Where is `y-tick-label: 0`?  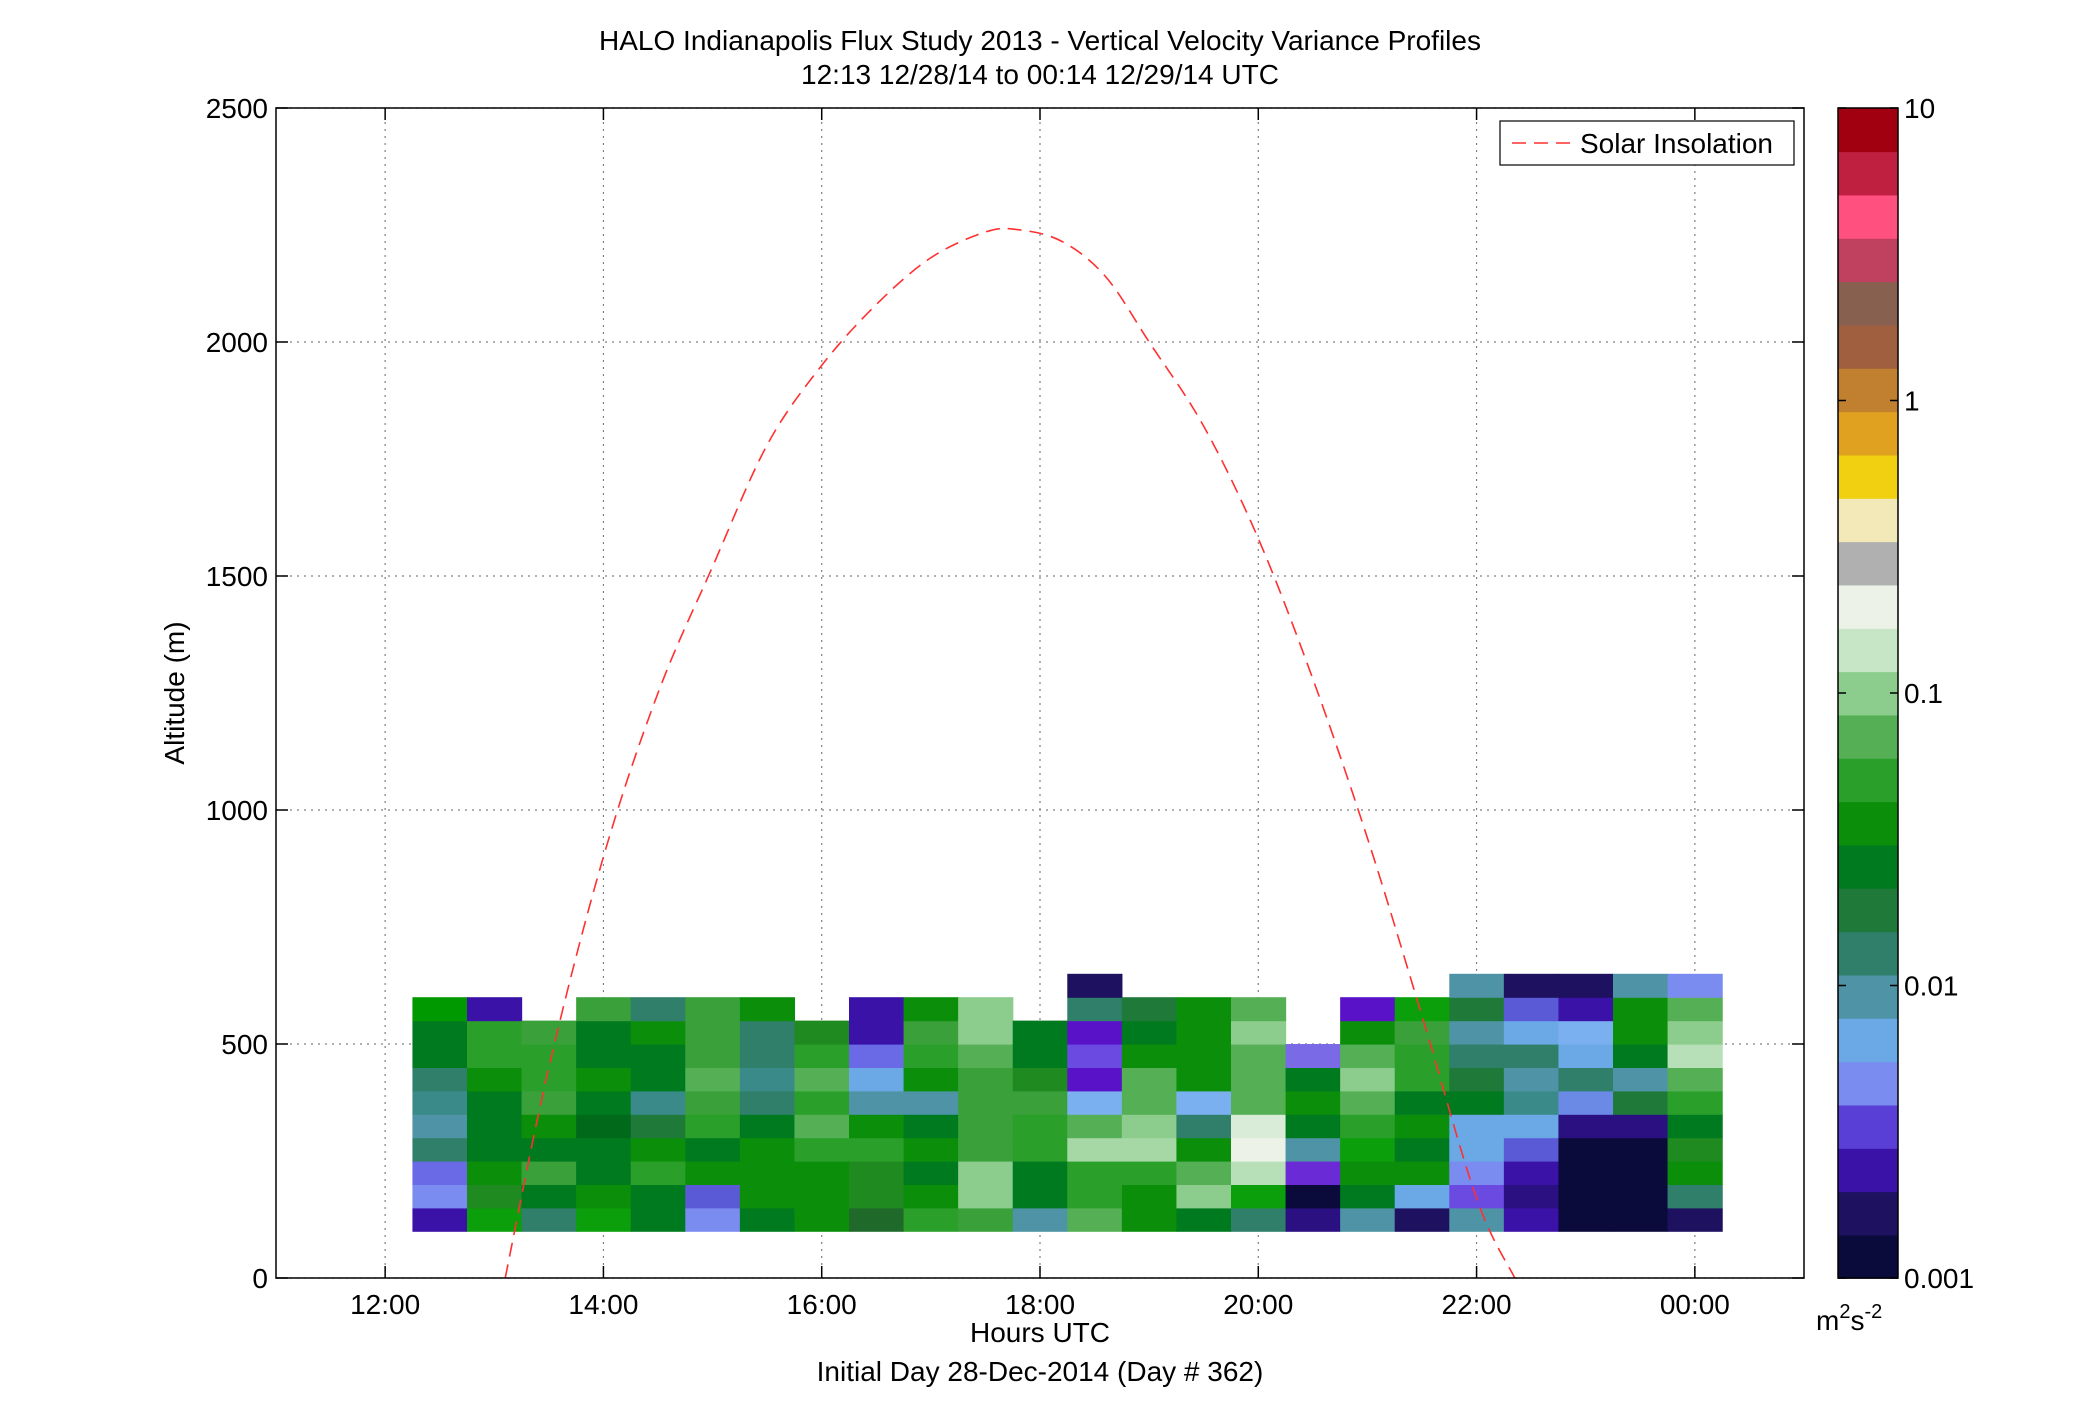 y-tick-label: 0 is located at coordinates (260, 1278).